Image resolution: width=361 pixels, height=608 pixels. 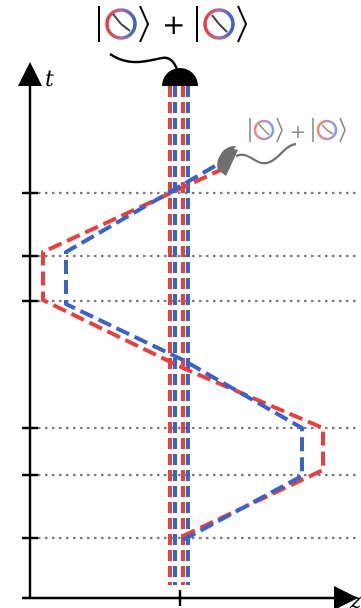 I want to click on top-detector-cable, so click(x=144, y=62).